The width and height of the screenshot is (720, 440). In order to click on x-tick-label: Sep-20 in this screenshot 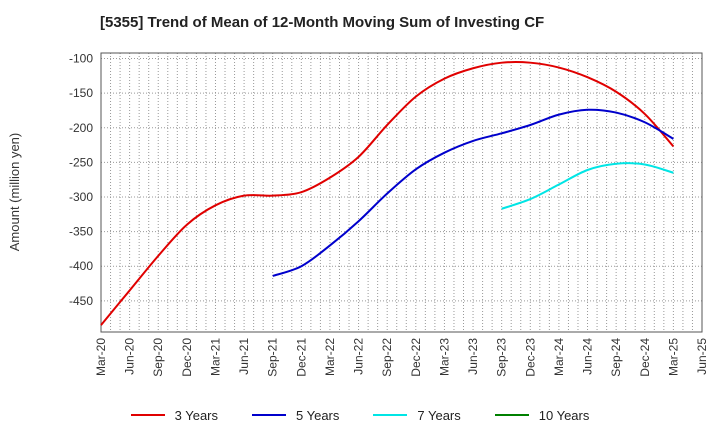, I will do `click(158, 357)`.